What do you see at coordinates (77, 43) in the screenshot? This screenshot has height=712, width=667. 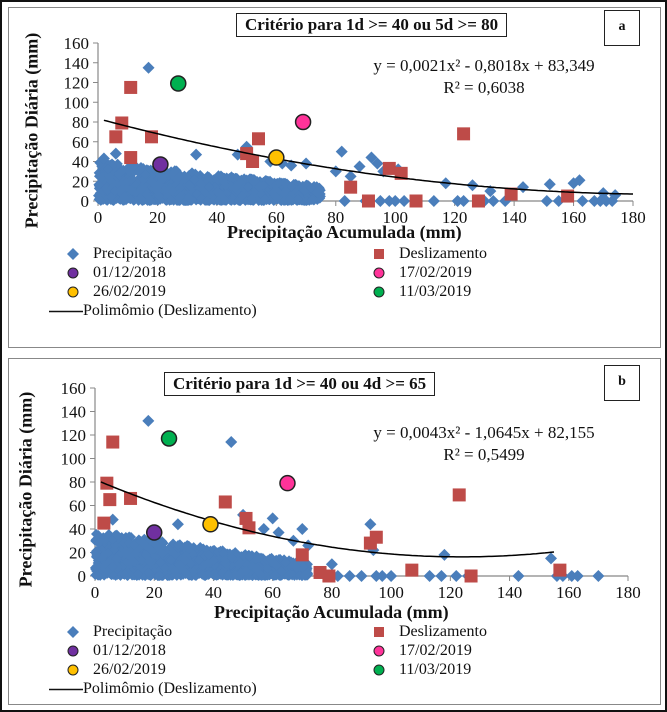 I see `y-tick-label: 160` at bounding box center [77, 43].